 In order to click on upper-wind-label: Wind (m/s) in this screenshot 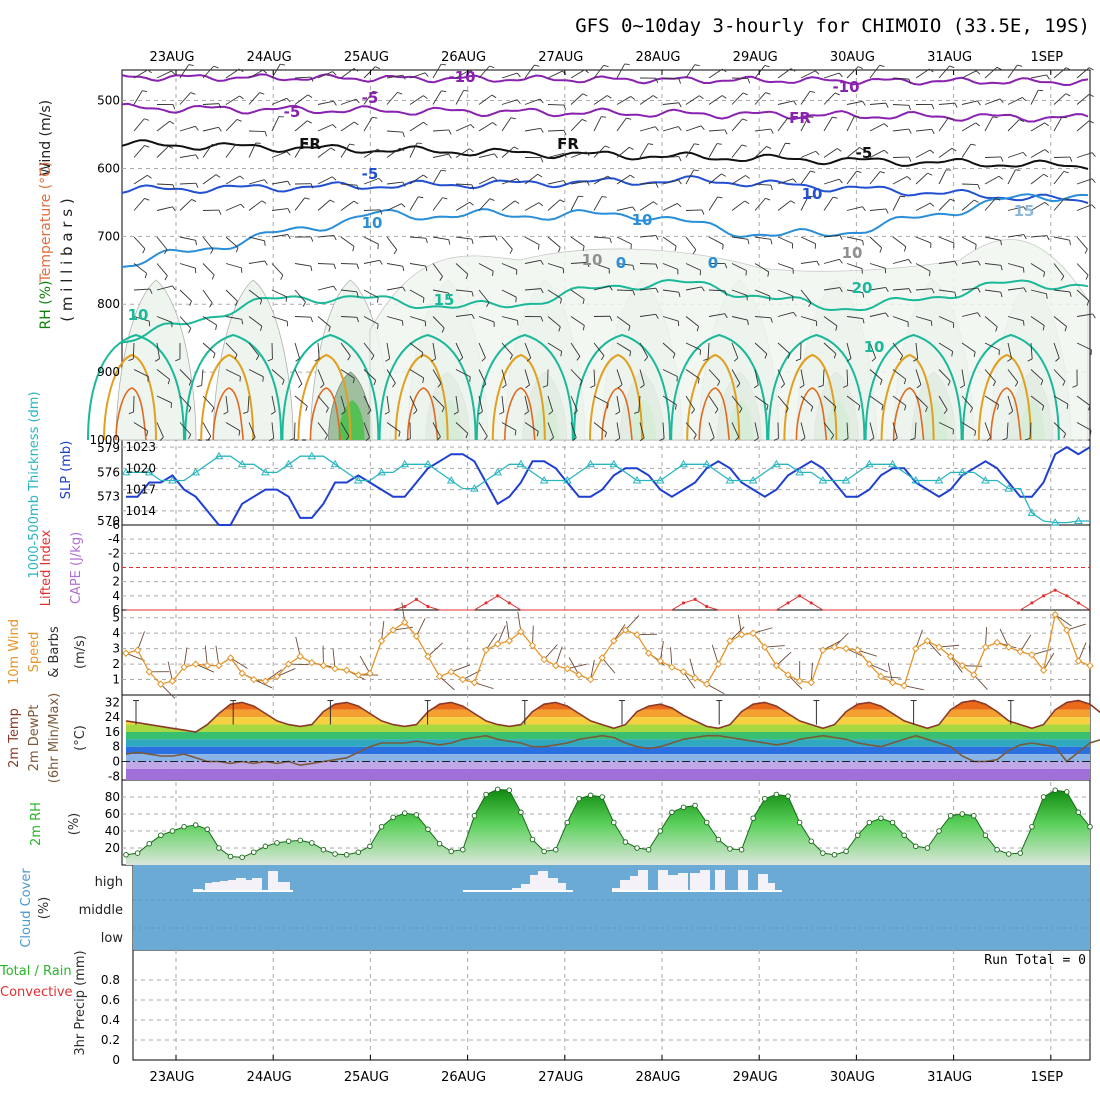, I will do `click(46, 138)`.